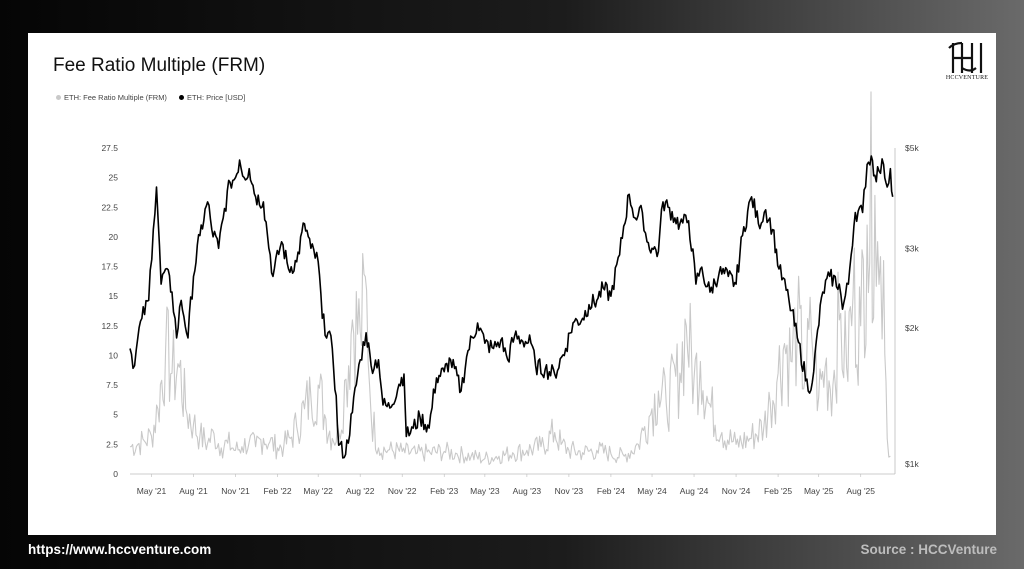 Image resolution: width=1024 pixels, height=569 pixels. Describe the element at coordinates (912, 328) in the screenshot. I see `y-right-tick-label: $2k` at that location.